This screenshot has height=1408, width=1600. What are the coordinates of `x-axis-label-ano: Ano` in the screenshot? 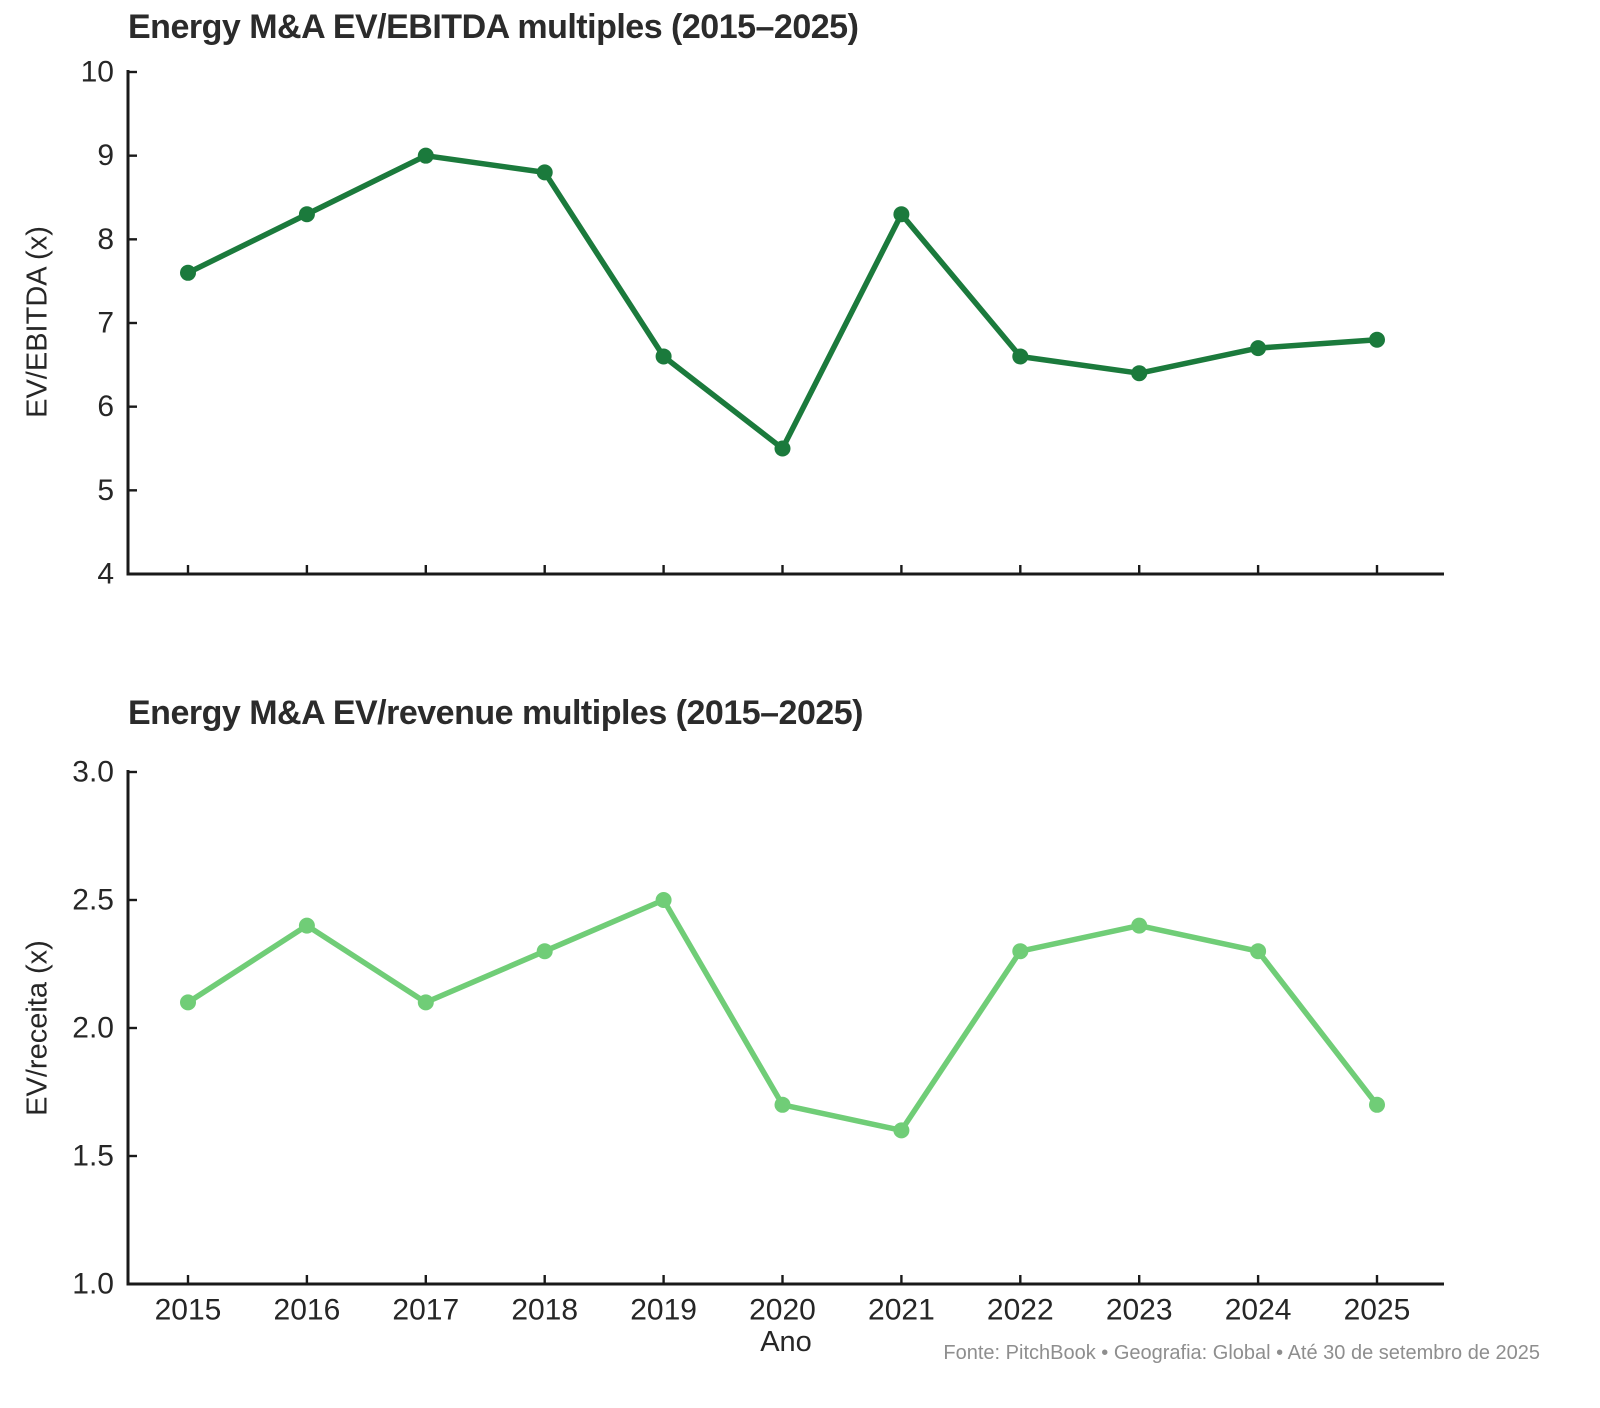 It's located at (786, 1342).